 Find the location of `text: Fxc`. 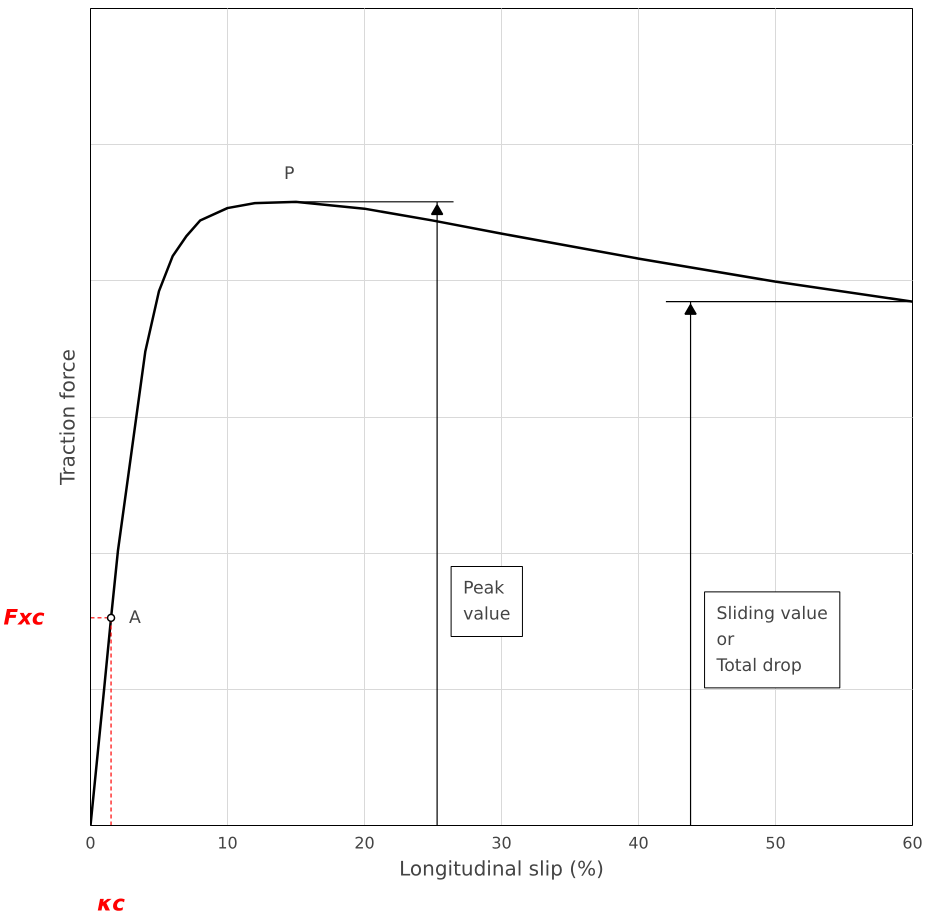

text: Fxc is located at coordinates (24, 617).